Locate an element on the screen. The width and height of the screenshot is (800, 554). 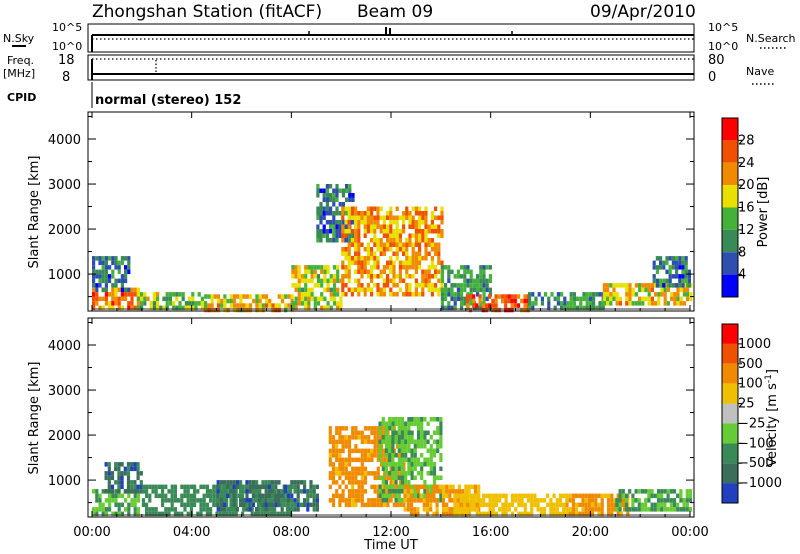
velocity-colorbar-tick-label: −500 is located at coordinates (756, 463).